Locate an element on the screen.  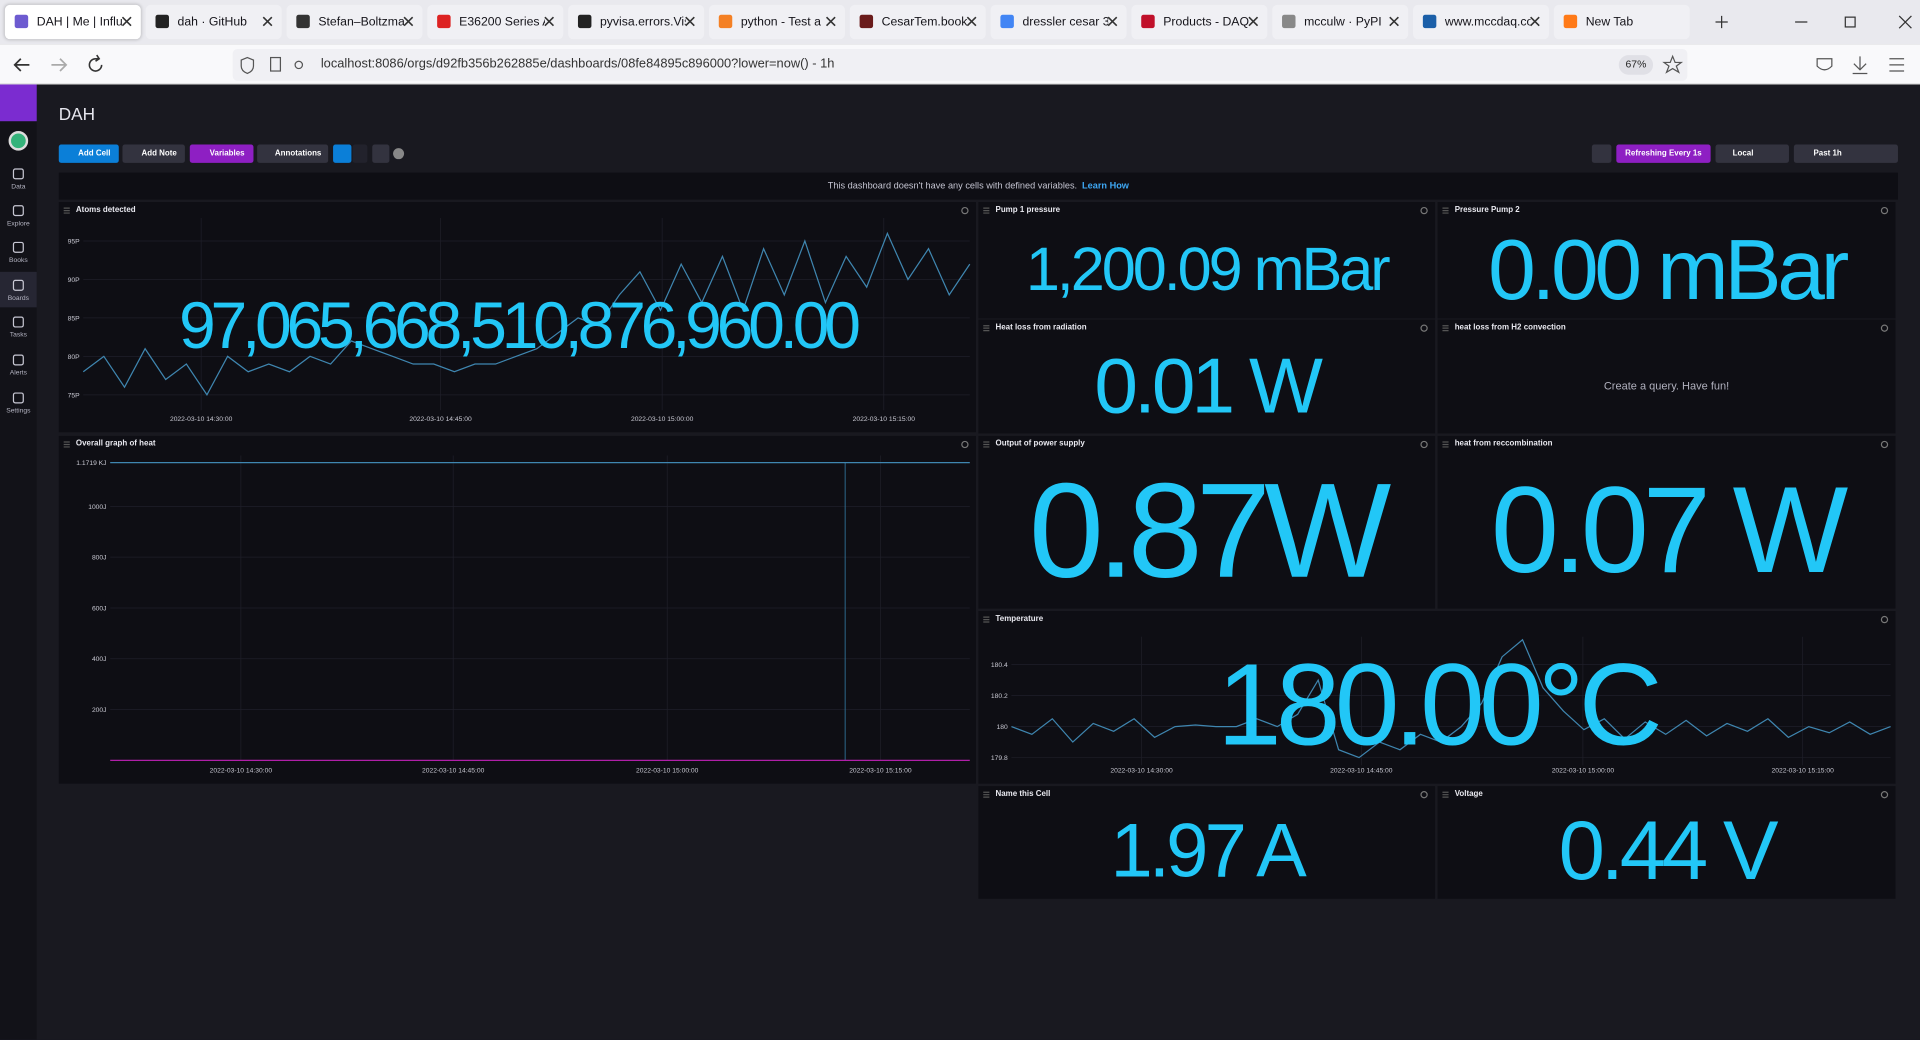
help-icon is located at coordinates (399, 154).